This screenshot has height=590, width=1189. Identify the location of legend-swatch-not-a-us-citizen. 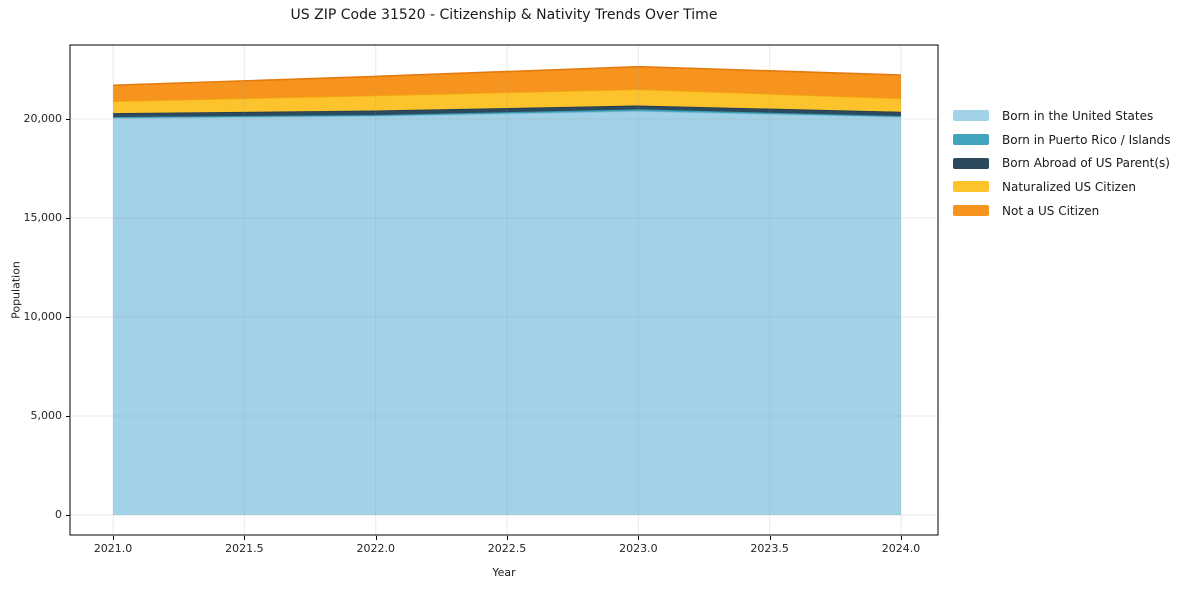
(971, 211).